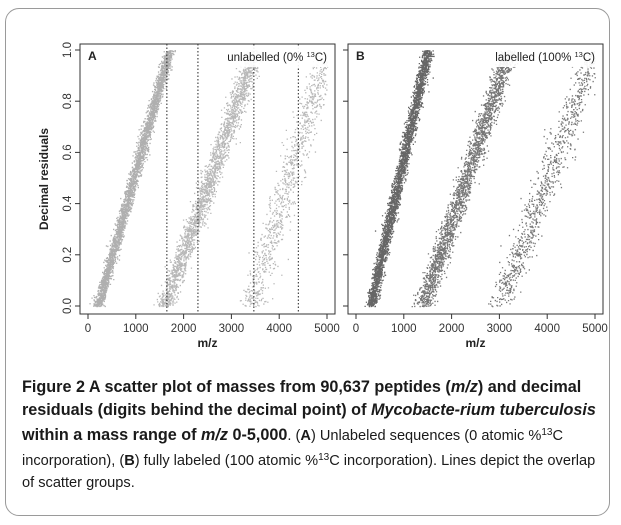 Image resolution: width=621 pixels, height=525 pixels. I want to click on legend-text: unlabelled (0% 13C), so click(277, 57).